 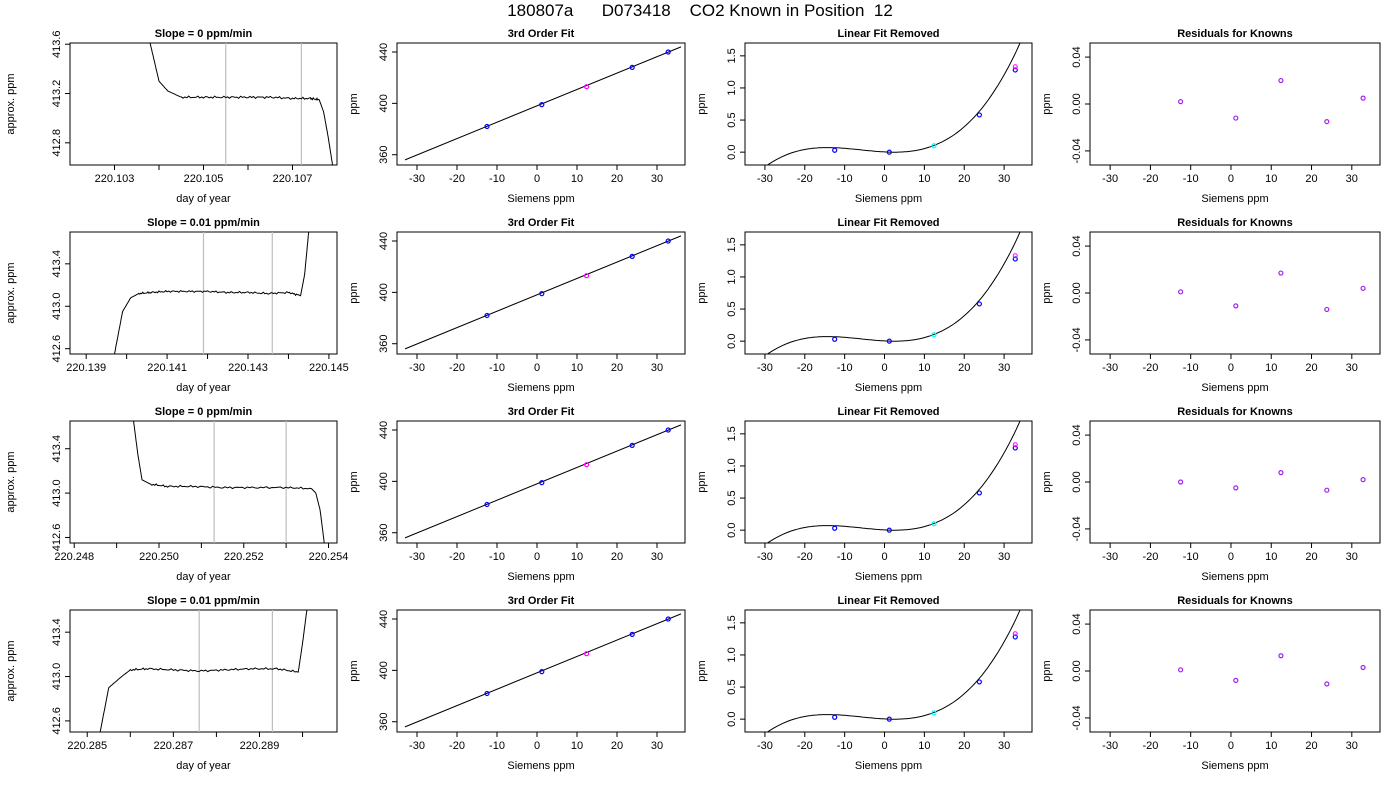 I want to click on plot-title: Slope = 0 ppm/min, so click(x=204, y=34).